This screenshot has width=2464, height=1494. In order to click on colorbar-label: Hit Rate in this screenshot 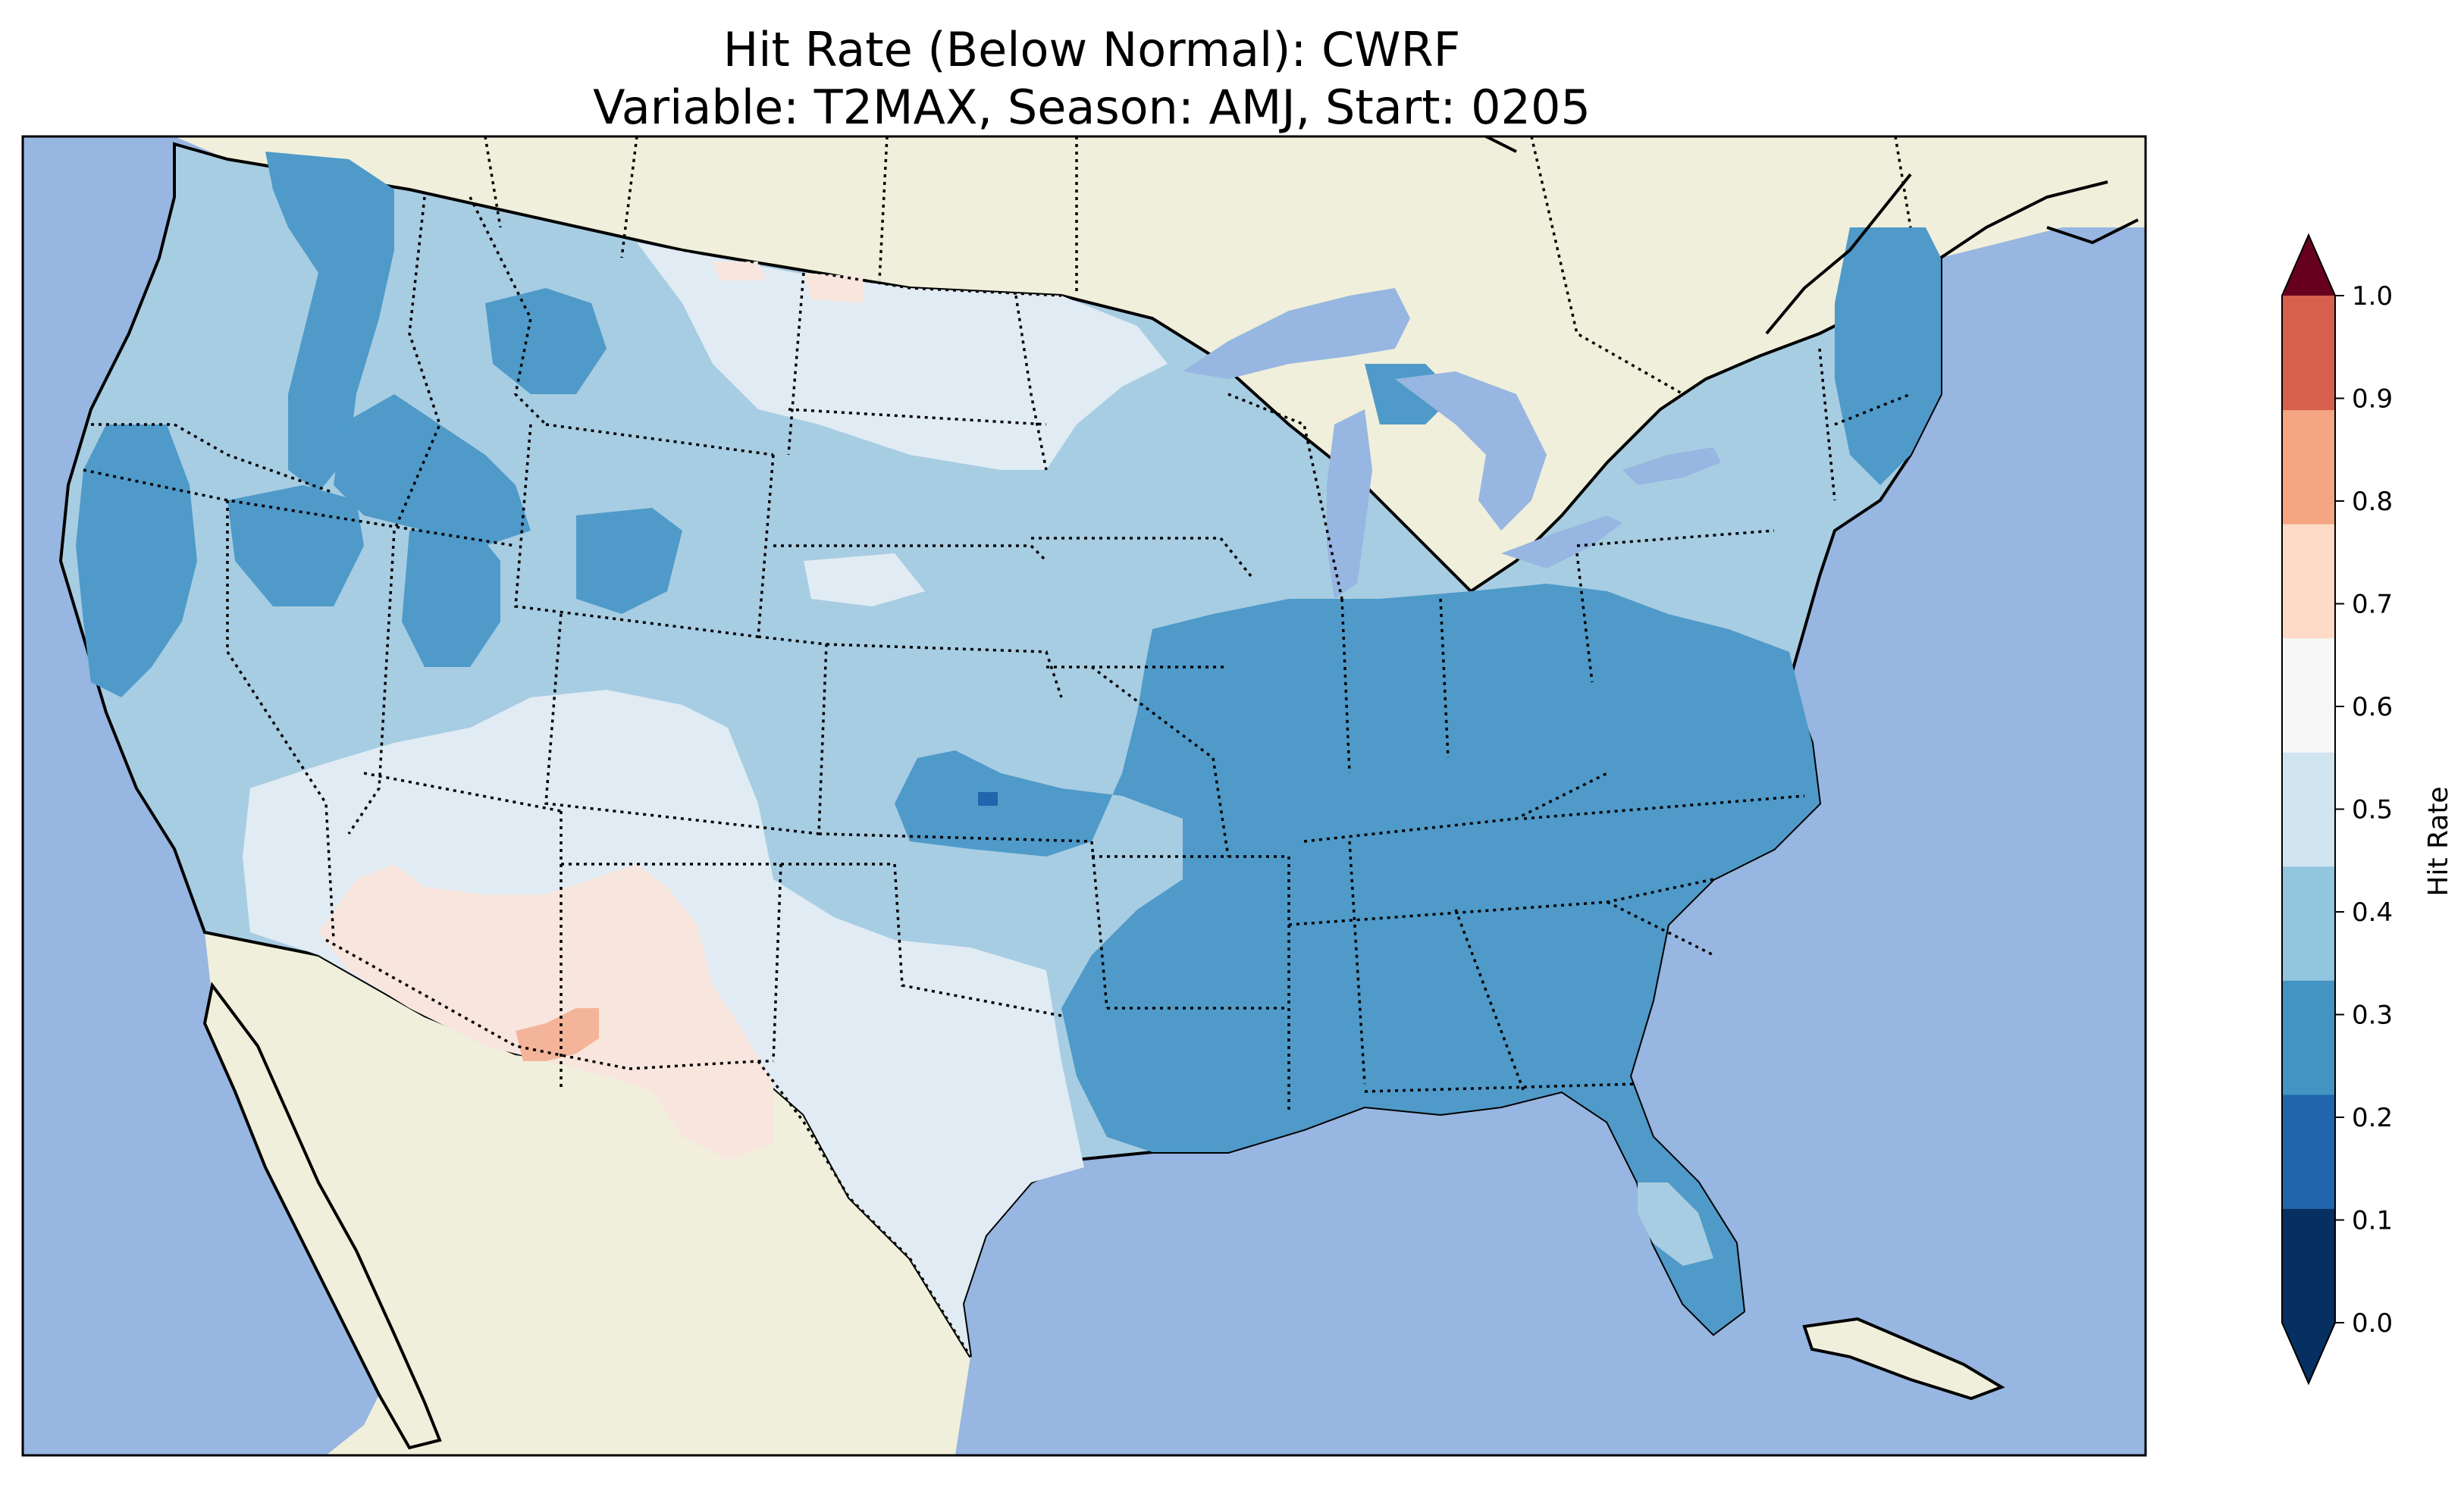, I will do `click(2438, 841)`.